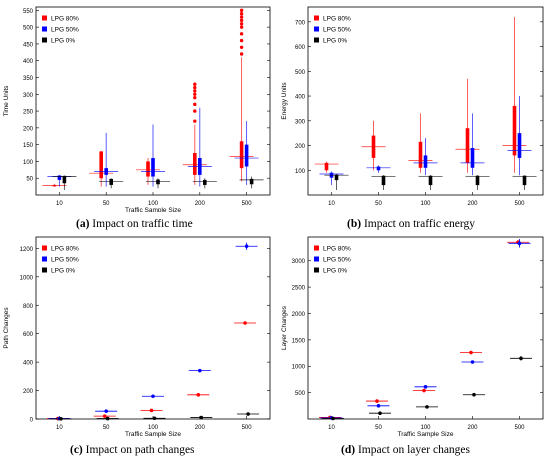 This screenshot has width=550, height=463. I want to click on y-tick-label: 2500, so click(299, 289).